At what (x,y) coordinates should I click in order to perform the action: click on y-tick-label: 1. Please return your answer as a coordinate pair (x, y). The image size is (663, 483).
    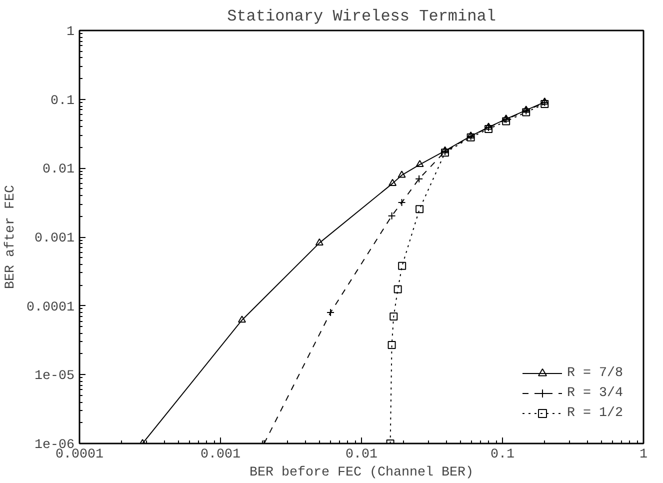
    Looking at the image, I should click on (70, 32).